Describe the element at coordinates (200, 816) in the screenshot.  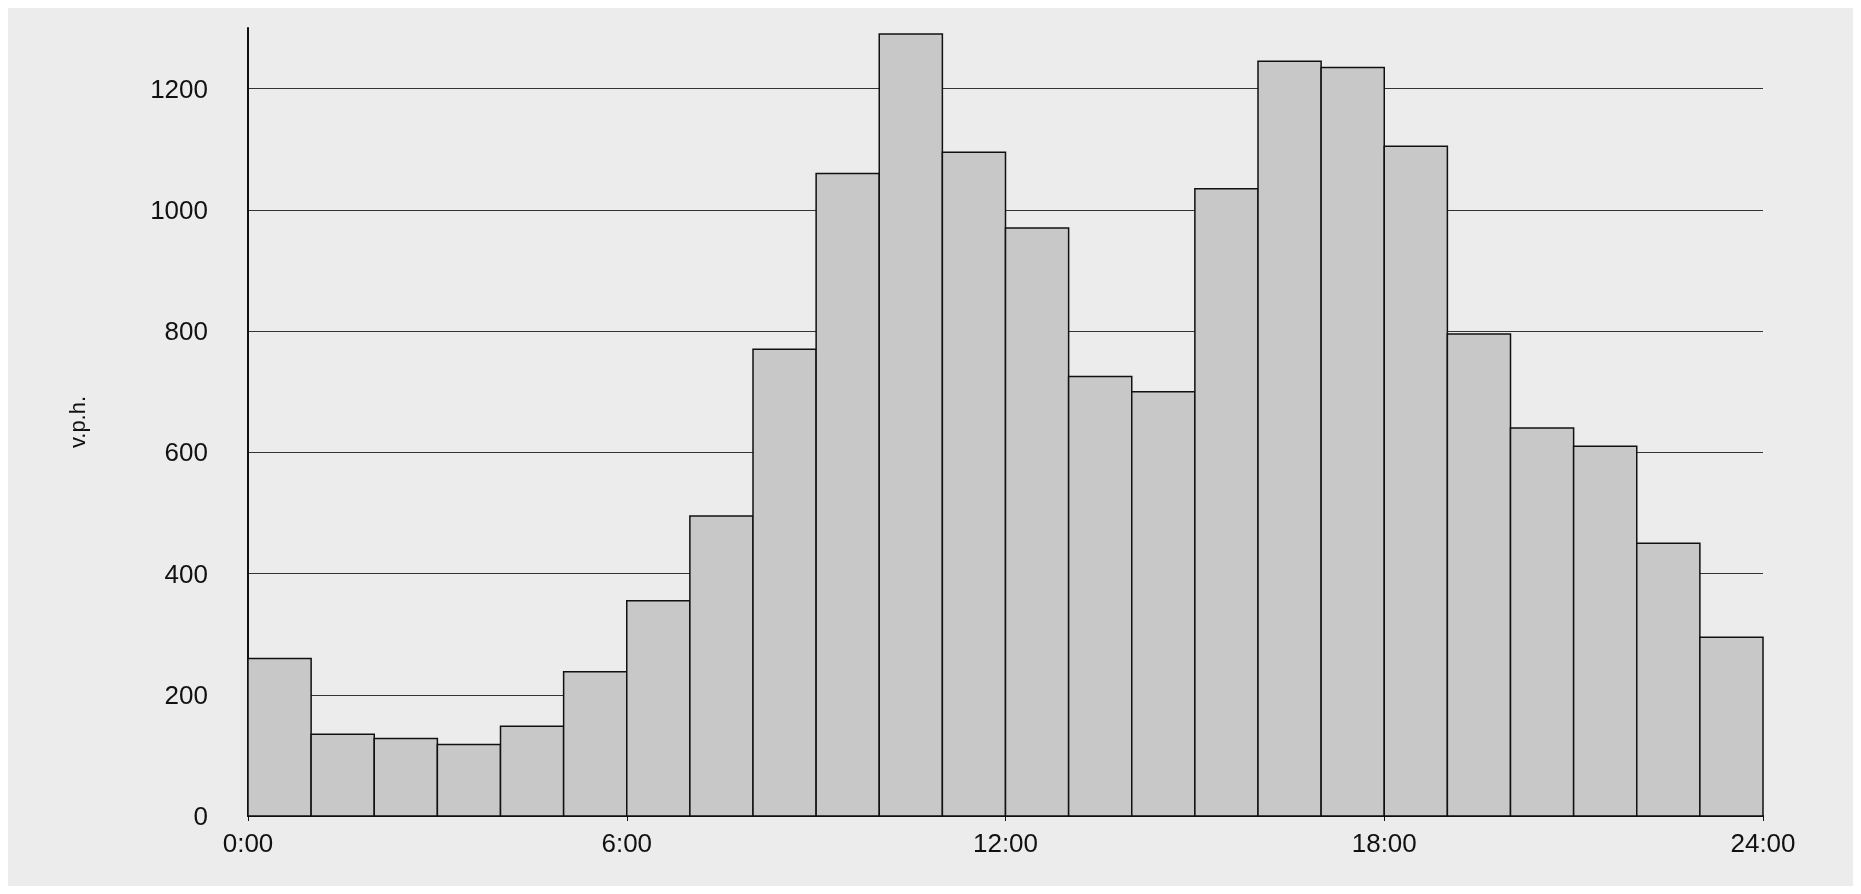
I see `y-tick-label: 0` at that location.